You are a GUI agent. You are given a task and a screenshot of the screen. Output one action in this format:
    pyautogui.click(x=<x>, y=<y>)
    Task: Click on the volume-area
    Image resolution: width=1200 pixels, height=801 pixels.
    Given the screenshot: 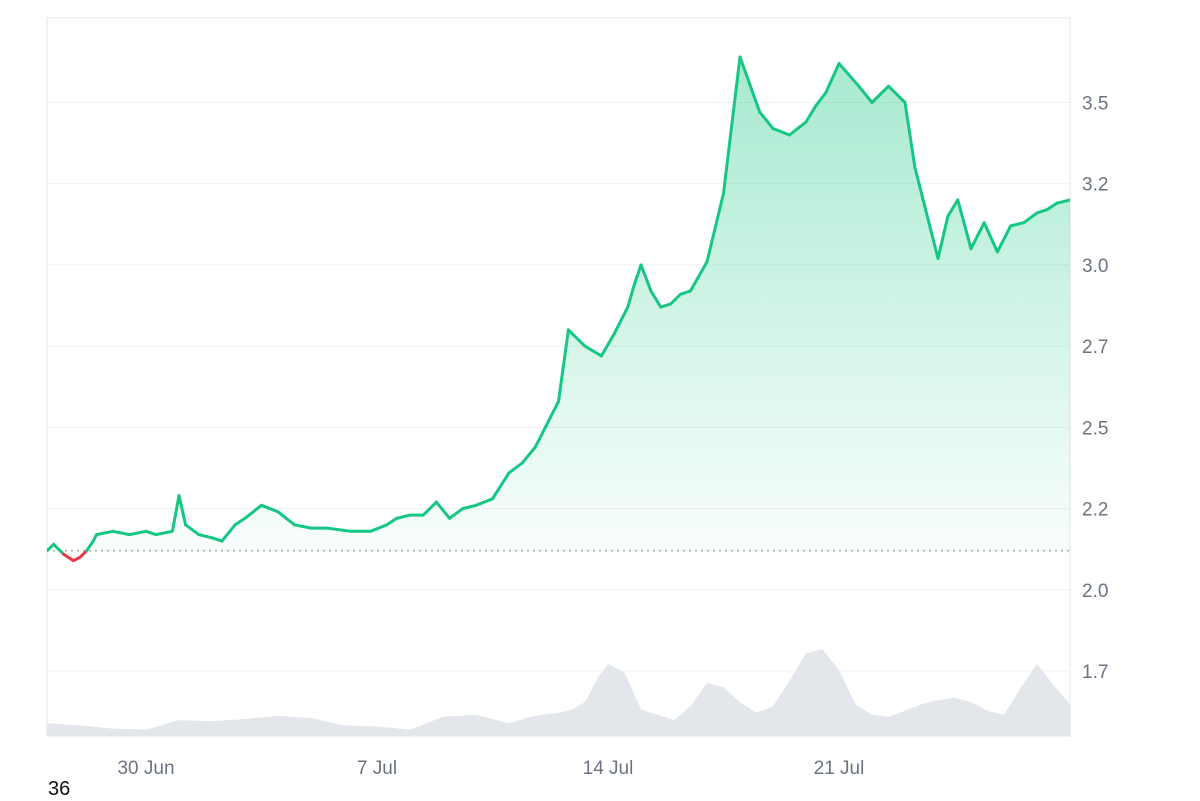 What is the action you would take?
    pyautogui.click(x=558, y=692)
    